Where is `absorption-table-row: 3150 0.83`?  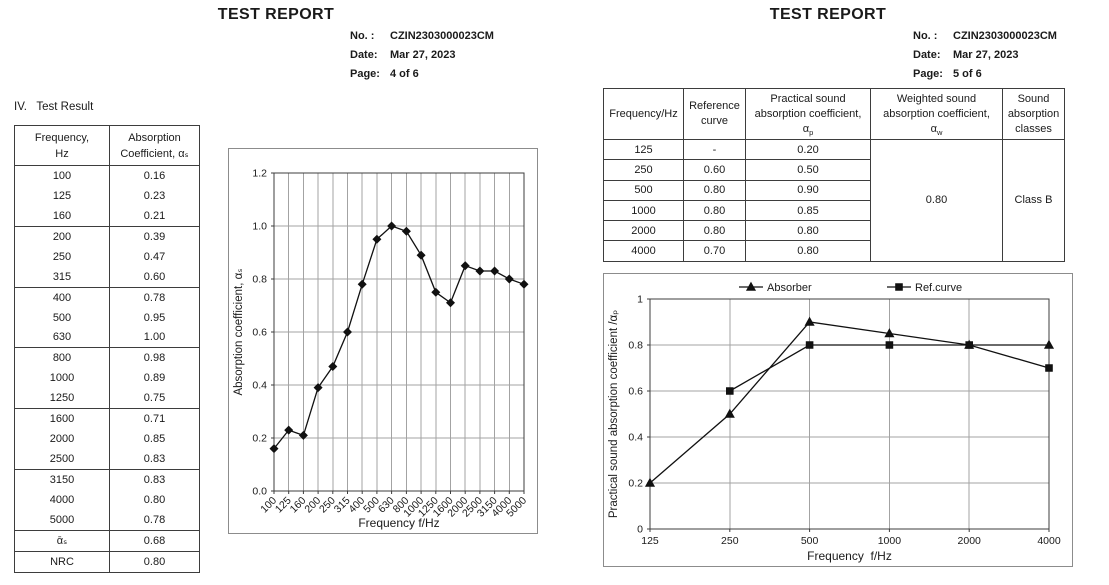
absorption-table-row: 3150 0.83 is located at coordinates (107, 479).